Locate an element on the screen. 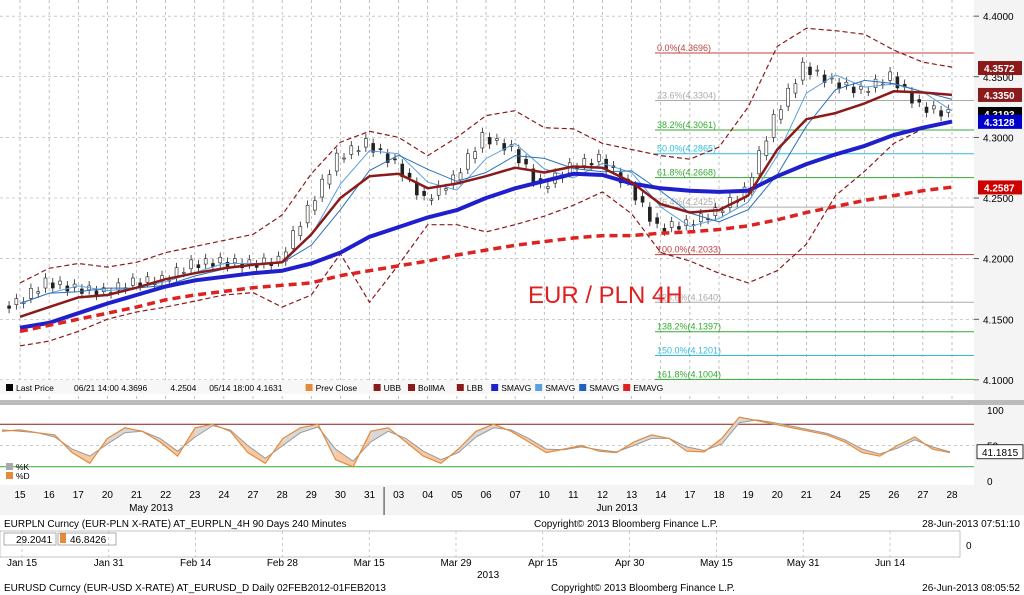 Image resolution: width=1024 pixels, height=595 pixels. legend-label: UBB is located at coordinates (393, 388).